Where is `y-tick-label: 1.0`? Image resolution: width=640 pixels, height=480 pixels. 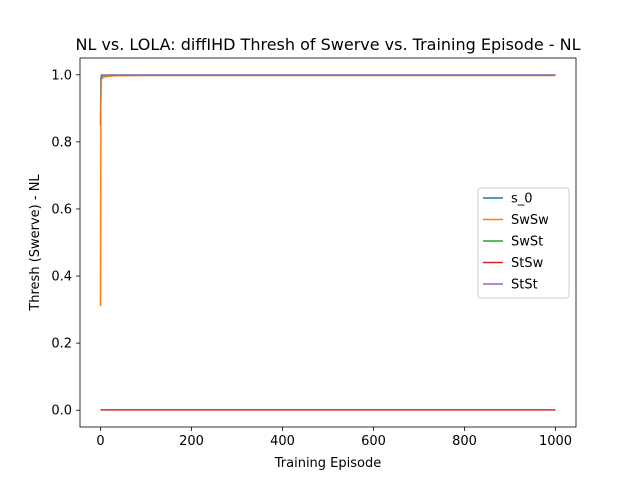 y-tick-label: 1.0 is located at coordinates (61, 75).